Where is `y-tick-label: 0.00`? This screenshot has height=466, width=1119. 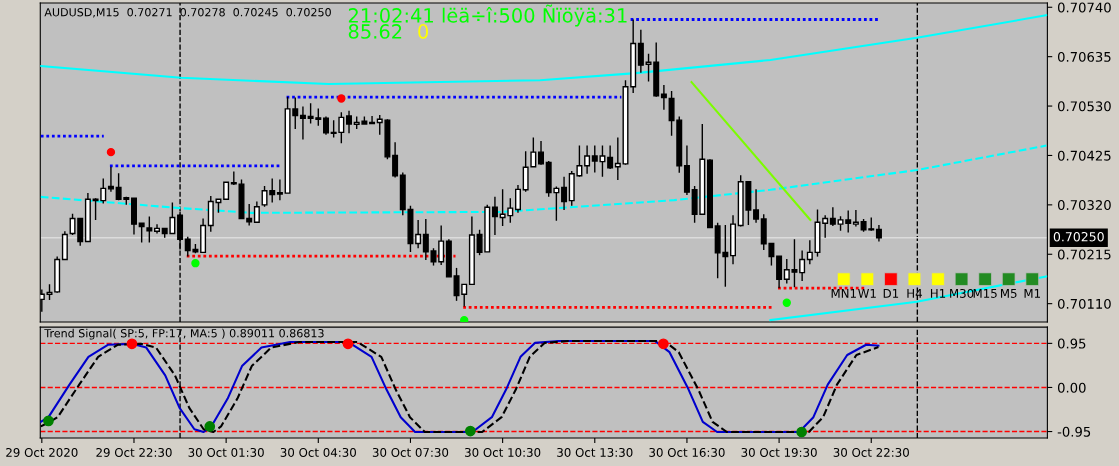
y-tick-label: 0.00 is located at coordinates (1071, 387).